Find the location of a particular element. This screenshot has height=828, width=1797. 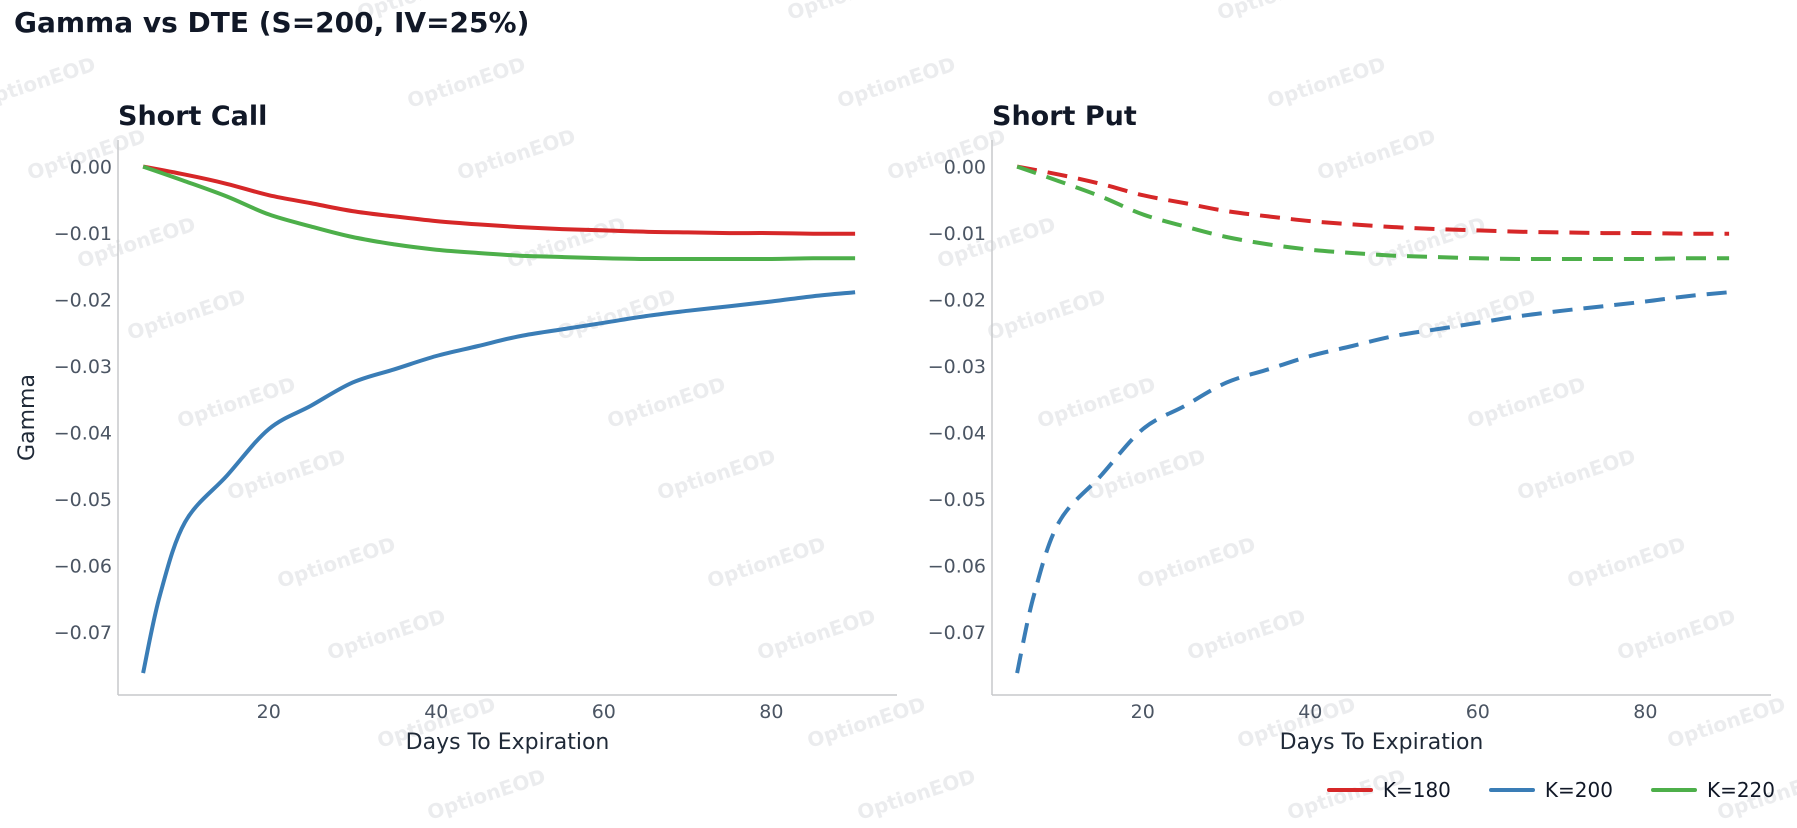

short-put-series-k180 is located at coordinates (1373, 200).